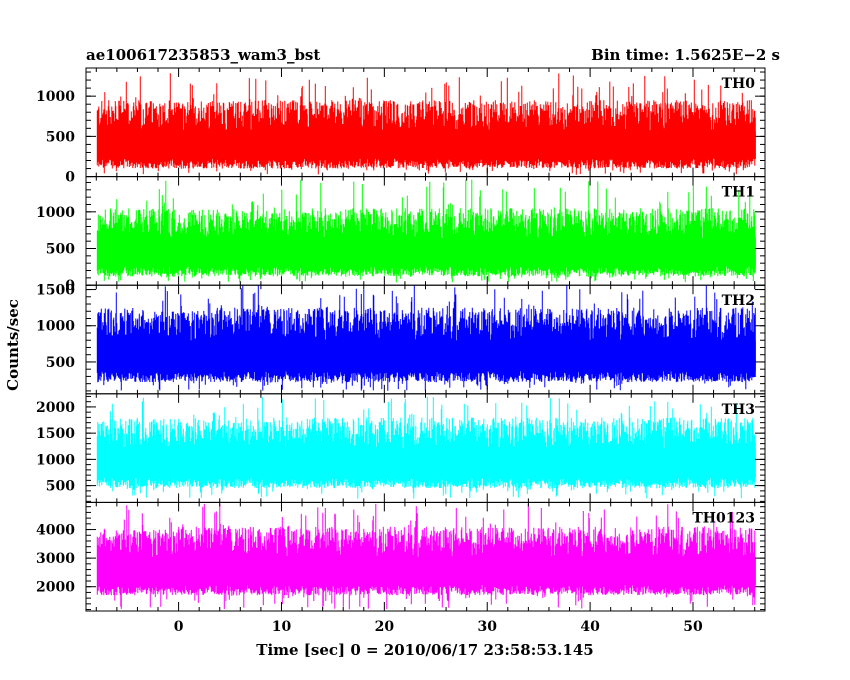 The image size is (850, 680). Describe the element at coordinates (426, 447) in the screenshot. I see `series-th3` at that location.